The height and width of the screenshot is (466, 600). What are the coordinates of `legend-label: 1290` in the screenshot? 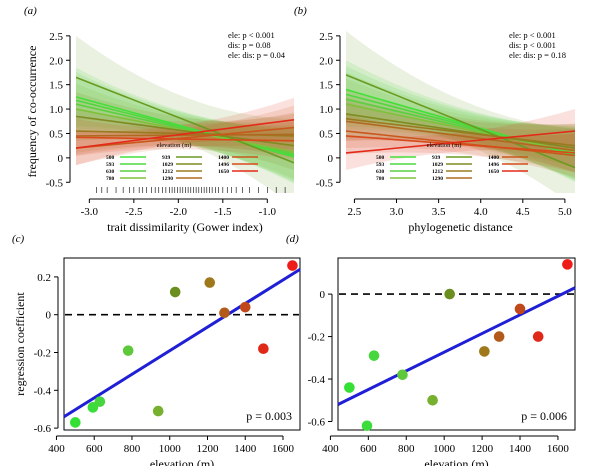 It's located at (167, 179).